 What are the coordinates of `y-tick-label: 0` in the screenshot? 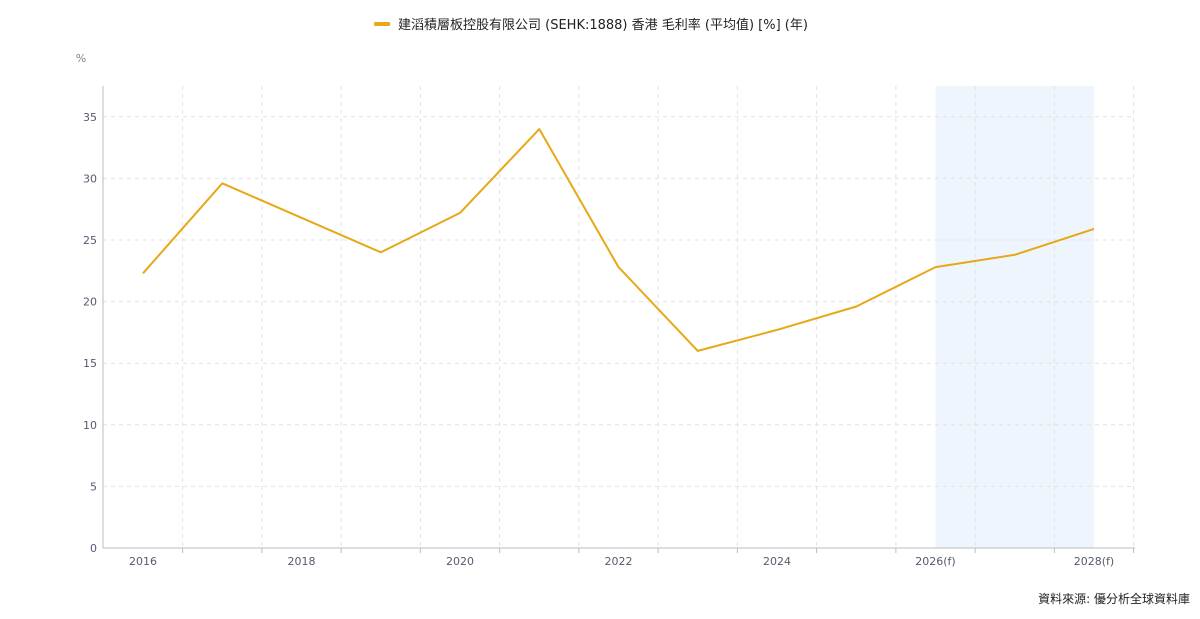 It's located at (93, 548).